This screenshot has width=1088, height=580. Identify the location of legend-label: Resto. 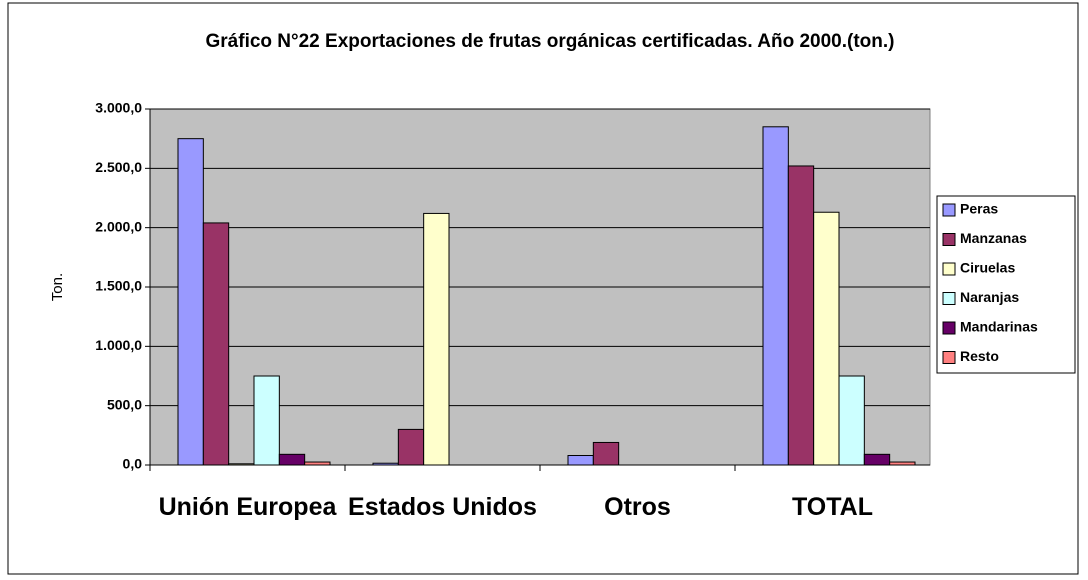
(979, 356).